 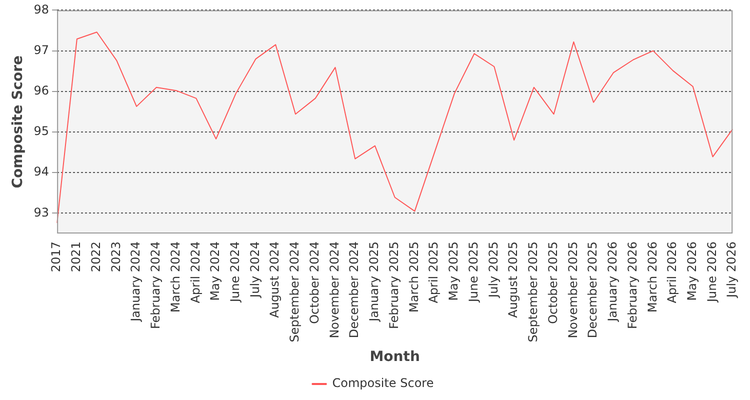 I want to click on x-tick-label: August 2024, so click(x=275, y=280).